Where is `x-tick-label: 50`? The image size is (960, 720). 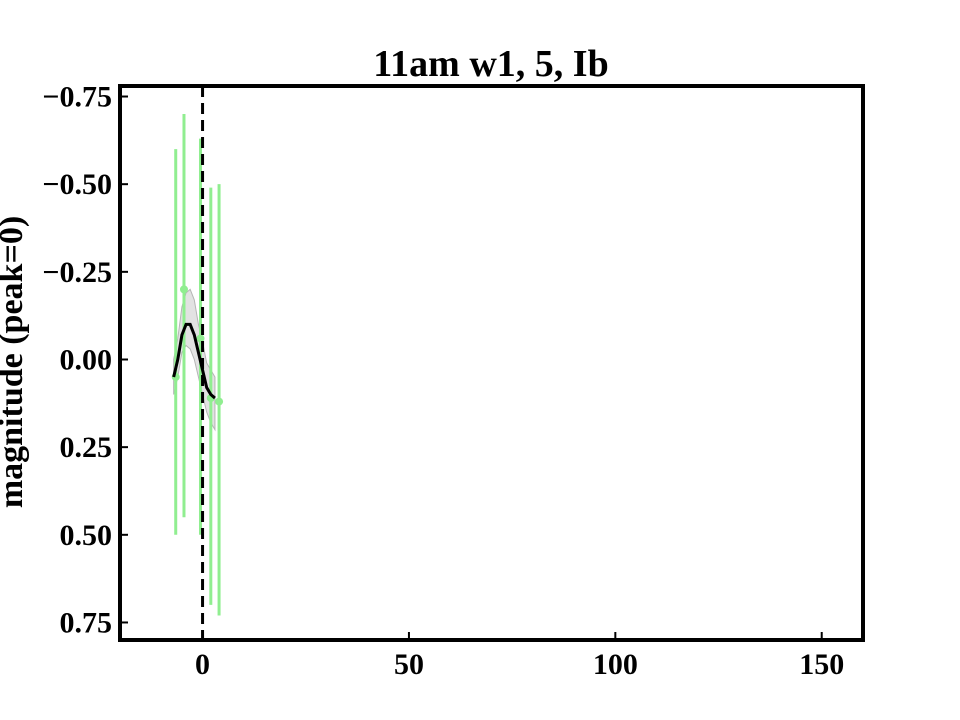 x-tick-label: 50 is located at coordinates (409, 664).